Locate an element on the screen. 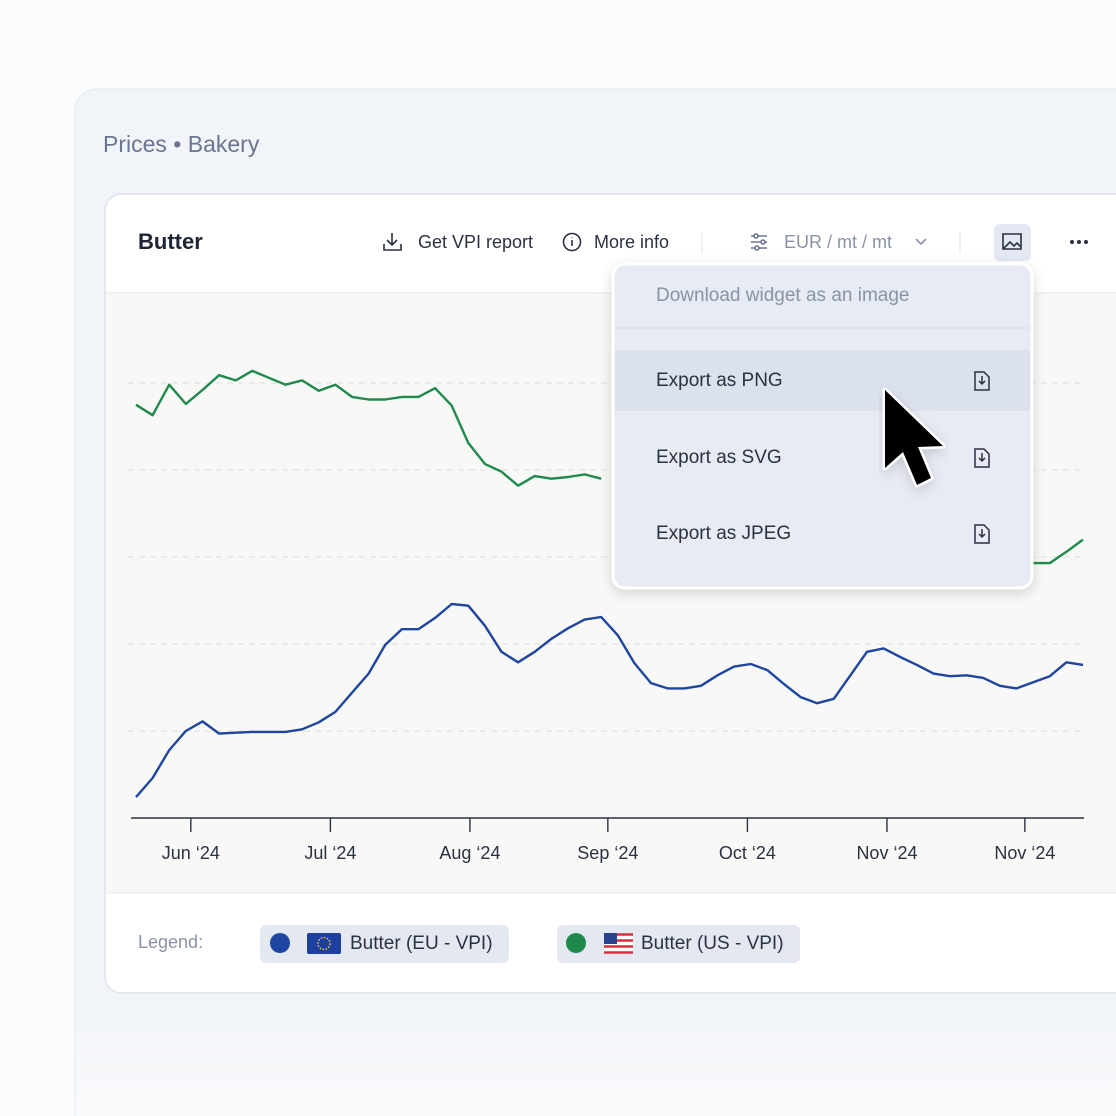  breadcrumb: Prices • Bakery is located at coordinates (181, 144).